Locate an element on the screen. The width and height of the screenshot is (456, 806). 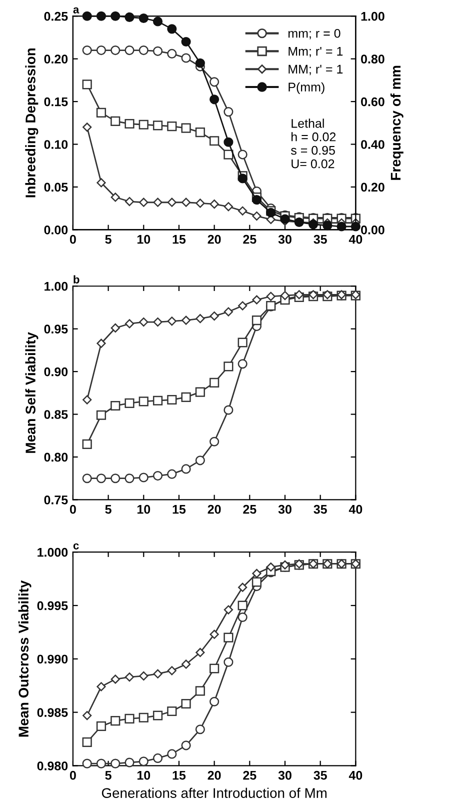
chart-title: b is located at coordinates (77, 279).